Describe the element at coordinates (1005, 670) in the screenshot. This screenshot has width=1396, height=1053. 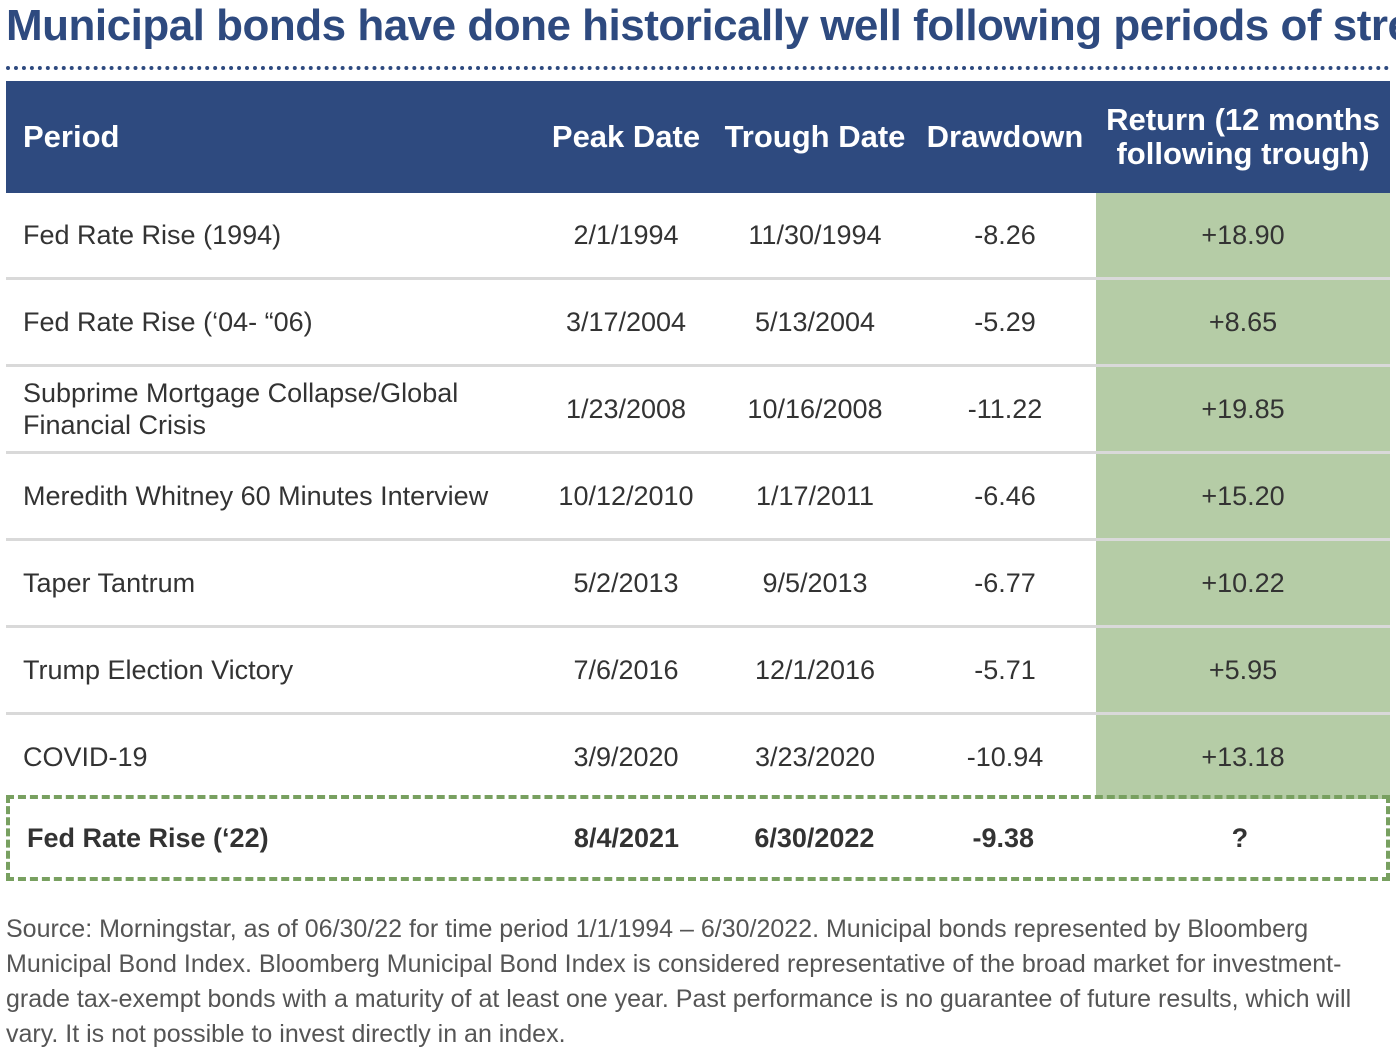
I see `drawdown-cell: -5.71` at that location.